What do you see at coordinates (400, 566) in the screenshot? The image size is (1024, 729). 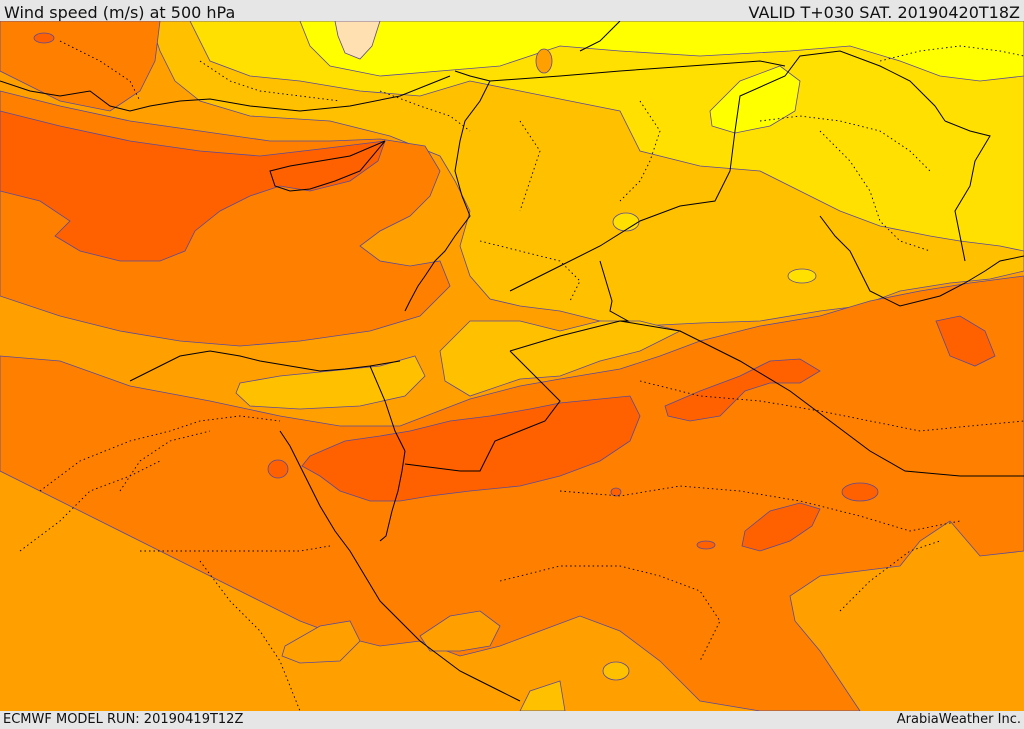 I see `coastline-redsea` at bounding box center [400, 566].